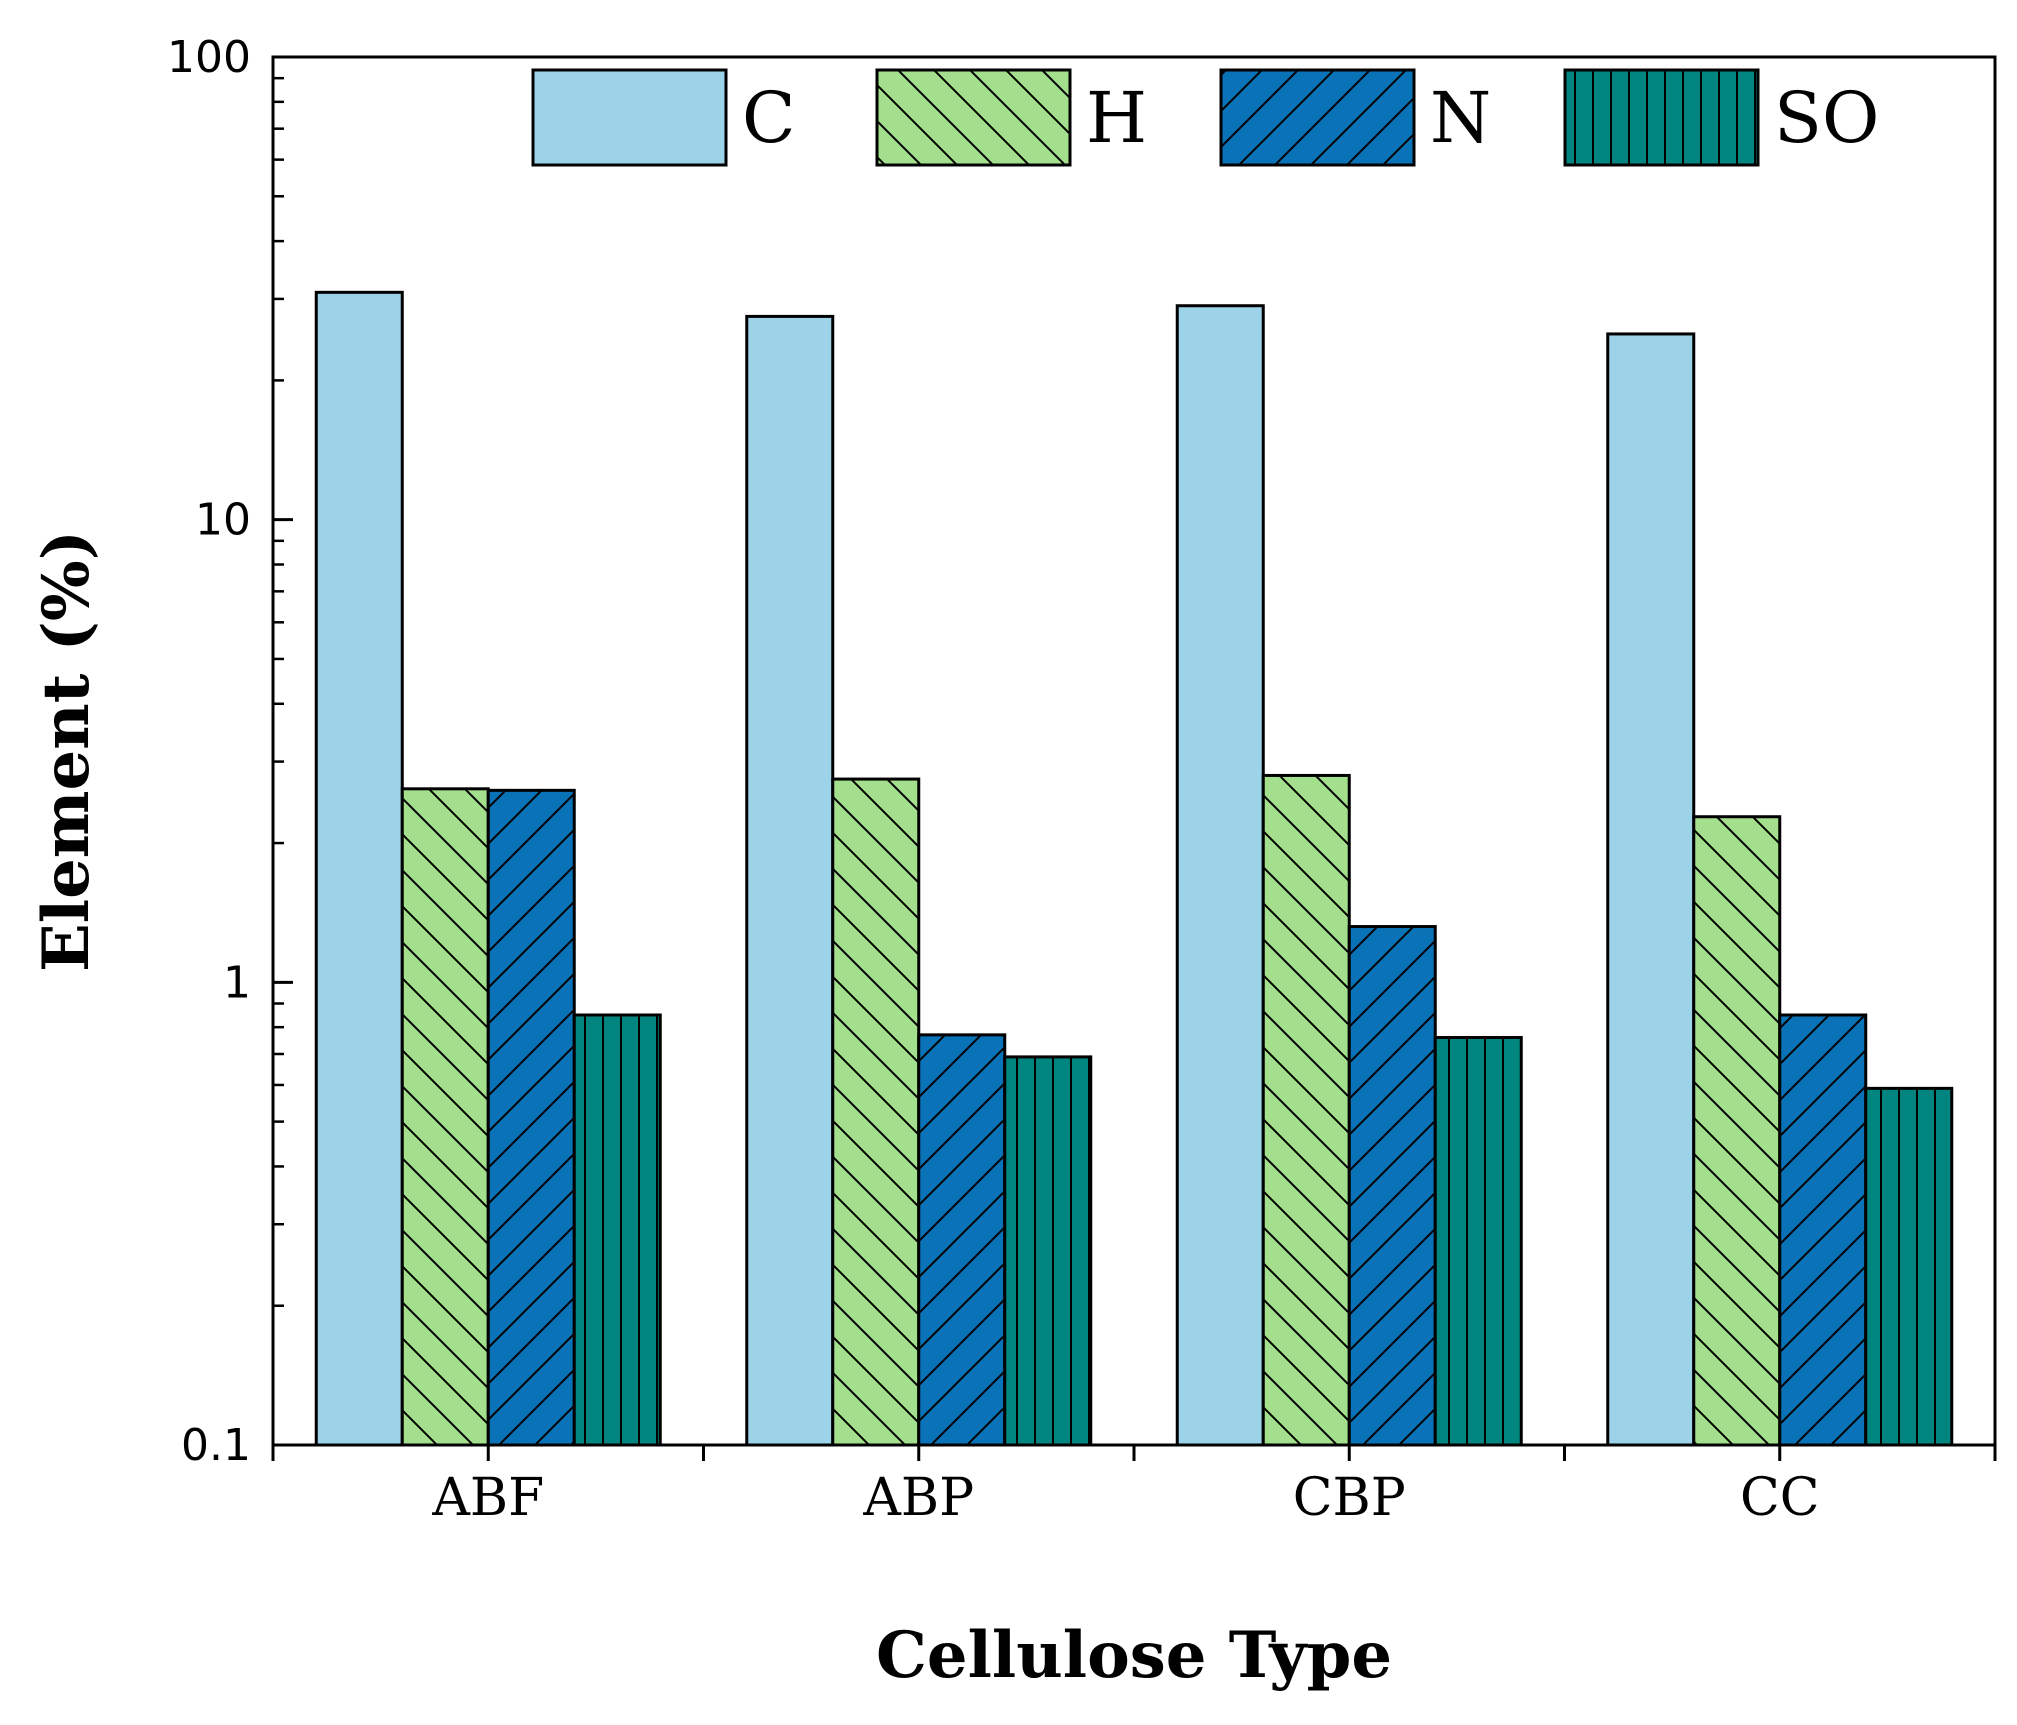  I want to click on legend-item-n: N, so click(1355, 117).